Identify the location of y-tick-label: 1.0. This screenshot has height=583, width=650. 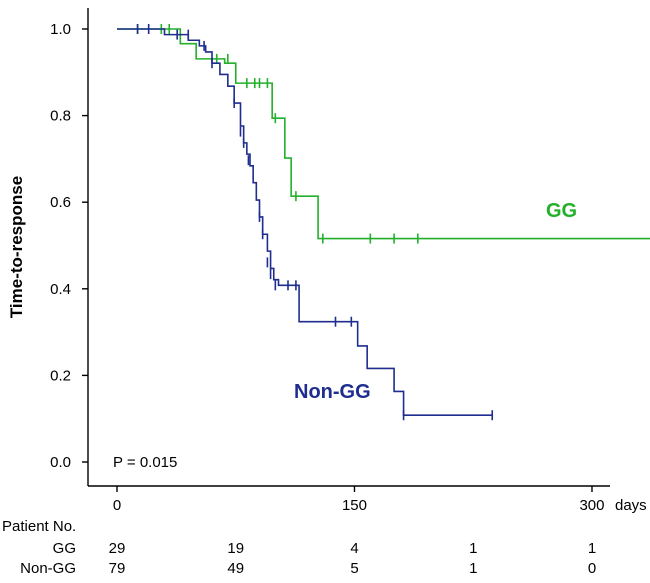
(60, 29).